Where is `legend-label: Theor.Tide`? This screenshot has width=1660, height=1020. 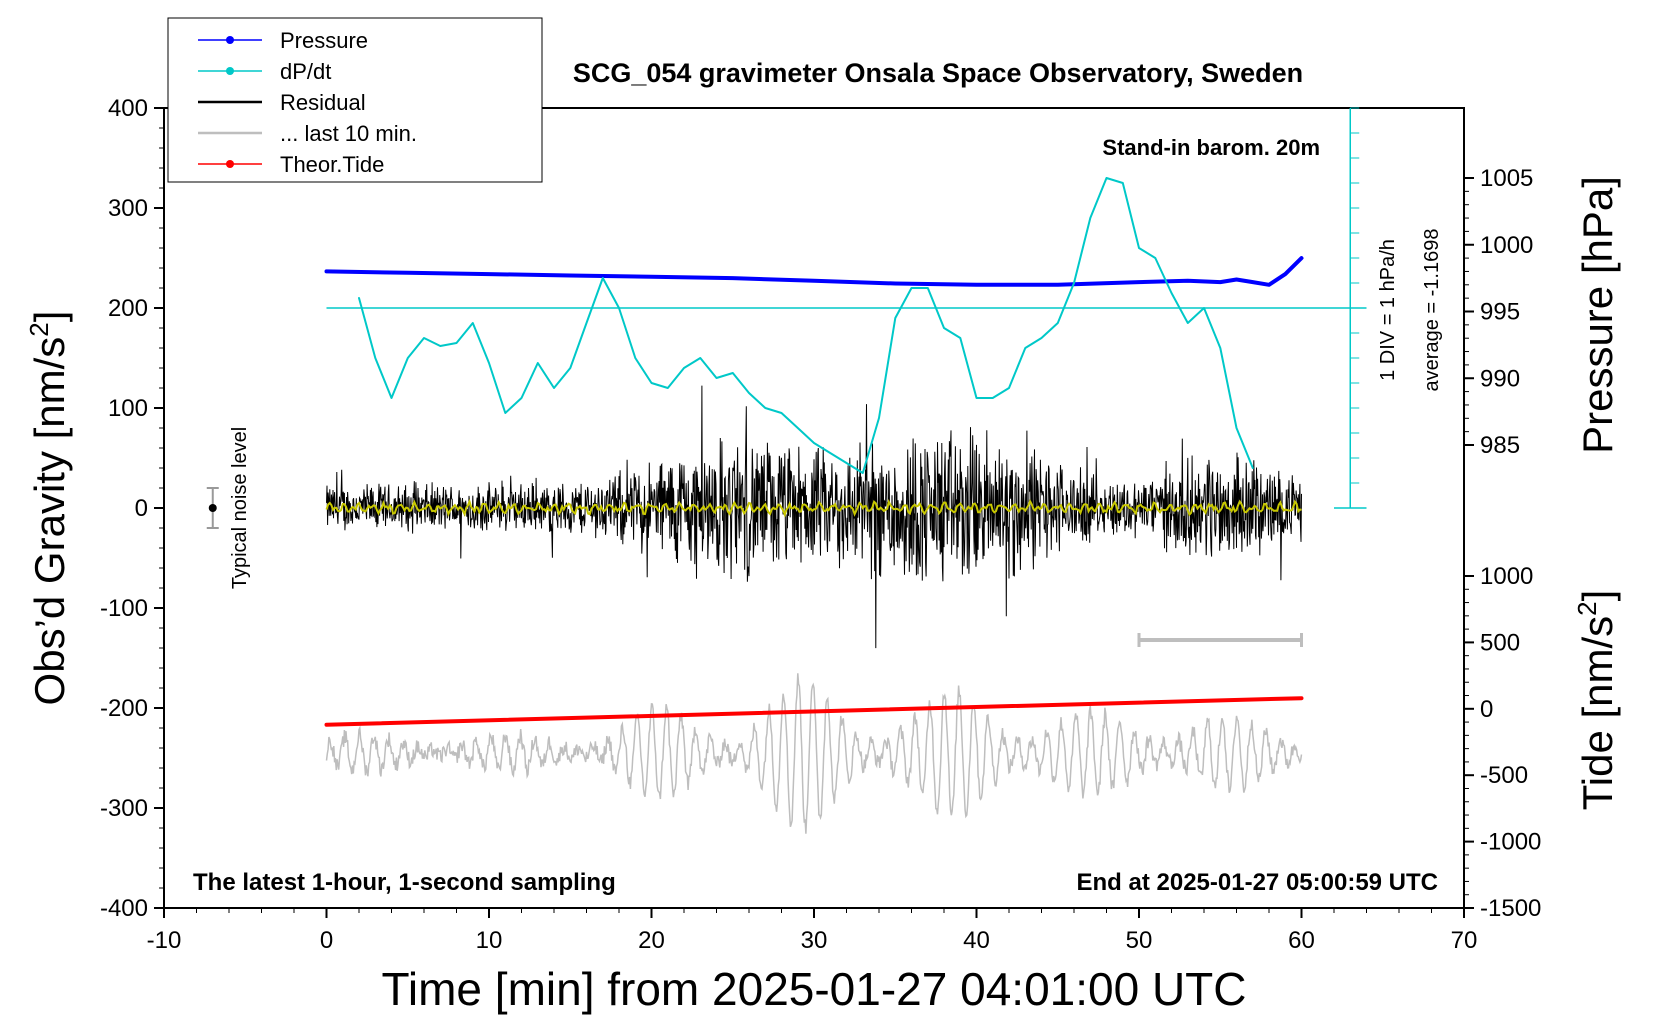
legend-label: Theor.Tide is located at coordinates (332, 164).